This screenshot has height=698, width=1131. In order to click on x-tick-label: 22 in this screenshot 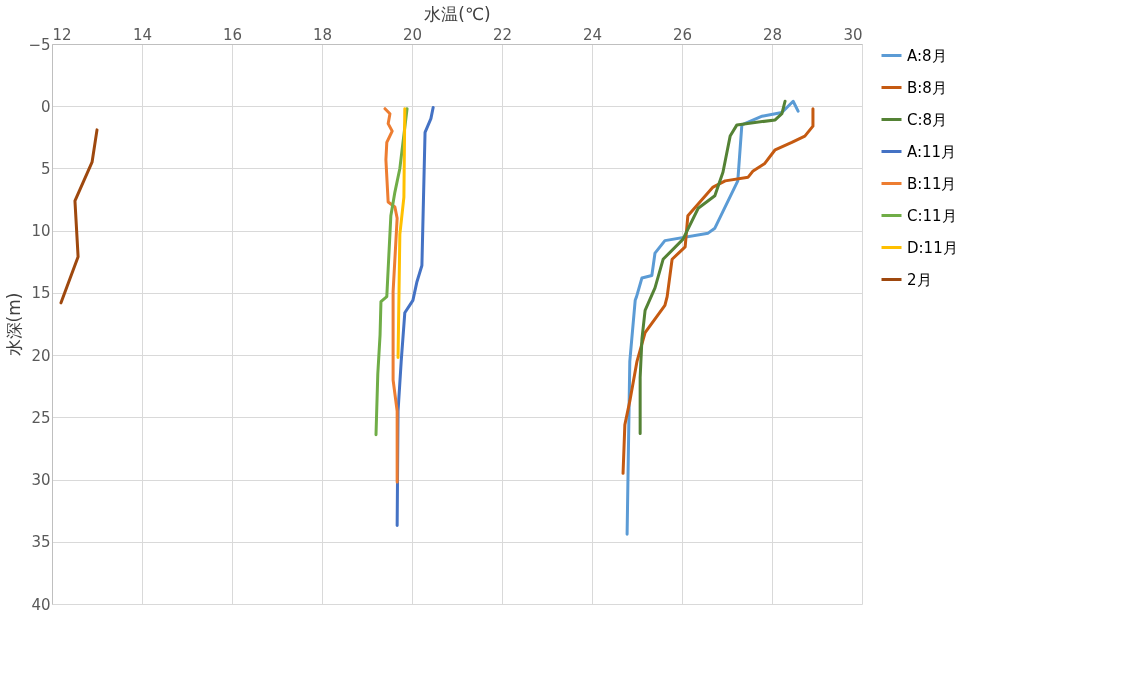, I will do `click(502, 34)`.